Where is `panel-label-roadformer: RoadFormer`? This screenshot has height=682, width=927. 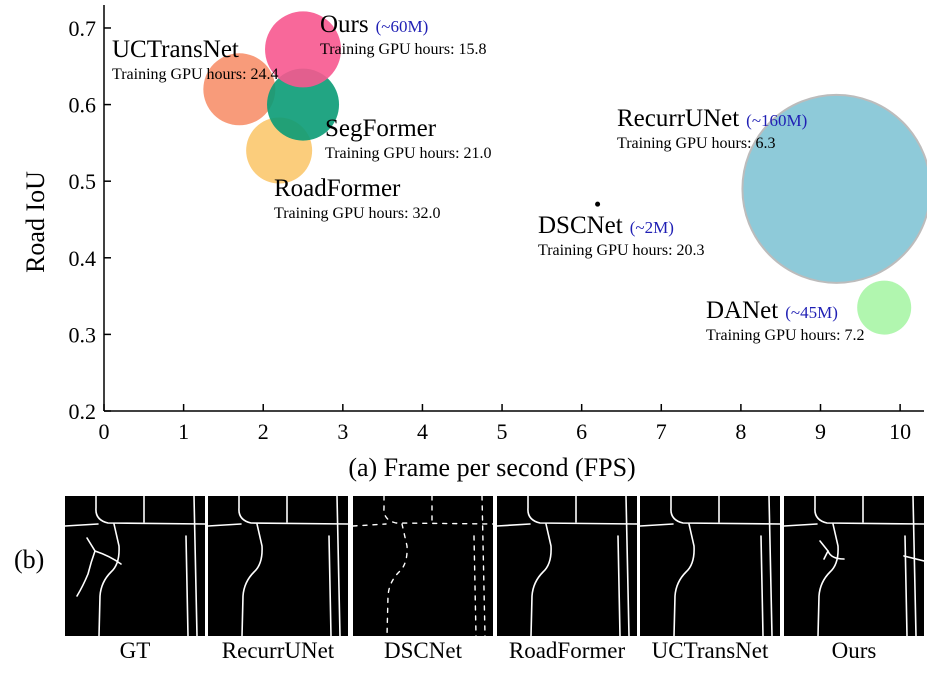
panel-label-roadformer: RoadFormer is located at coordinates (567, 650).